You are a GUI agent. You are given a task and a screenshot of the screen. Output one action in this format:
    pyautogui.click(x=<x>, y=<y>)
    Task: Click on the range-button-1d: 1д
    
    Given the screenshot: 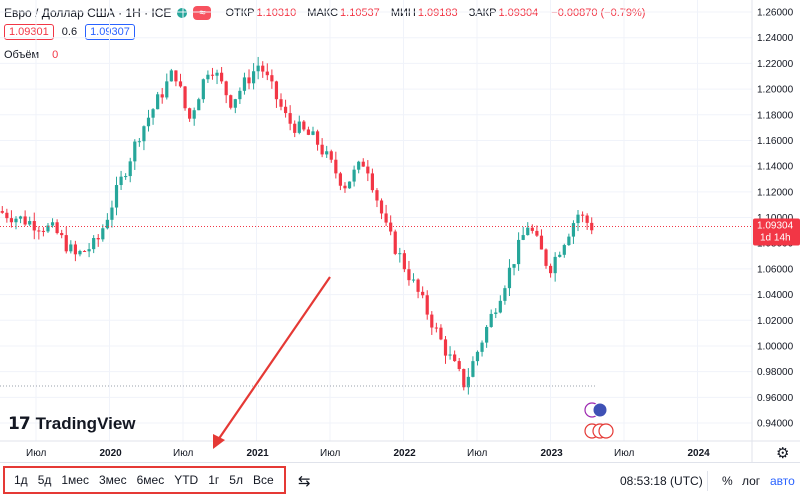 What is the action you would take?
    pyautogui.click(x=21, y=480)
    